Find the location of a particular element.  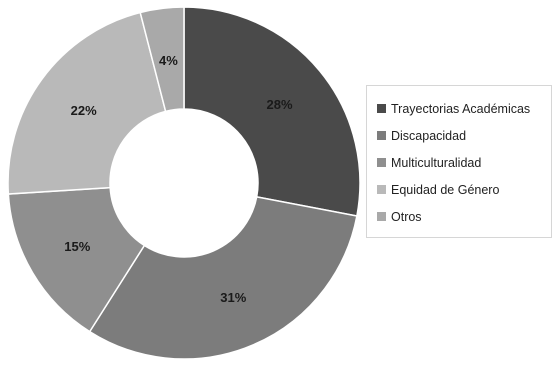

donut-slice-equidad is located at coordinates (87, 103).